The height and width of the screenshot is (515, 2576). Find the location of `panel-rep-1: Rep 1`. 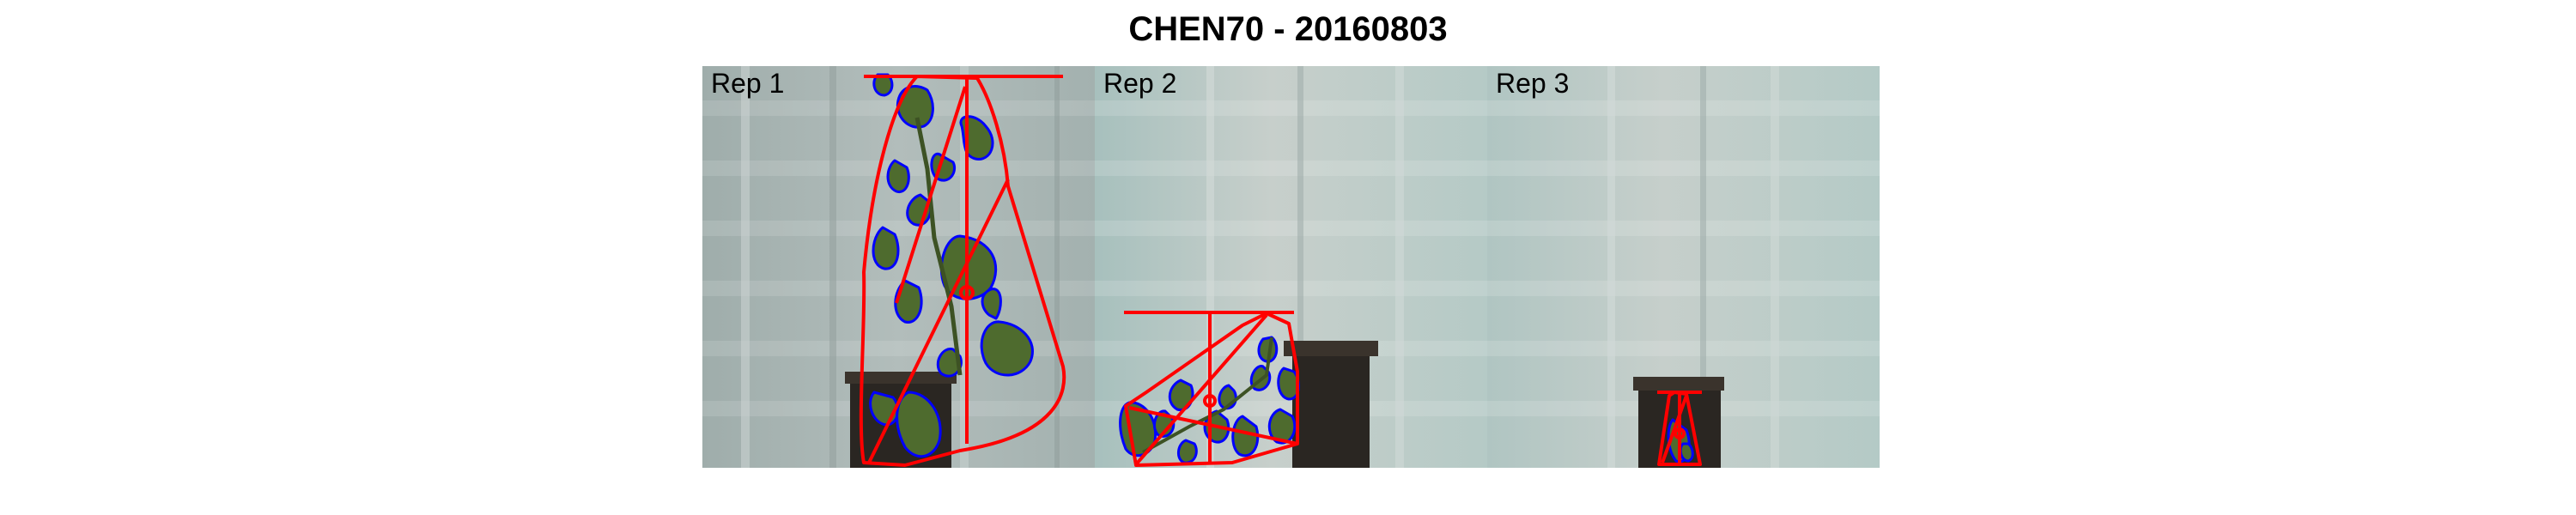

panel-rep-1: Rep 1 is located at coordinates (899, 267).